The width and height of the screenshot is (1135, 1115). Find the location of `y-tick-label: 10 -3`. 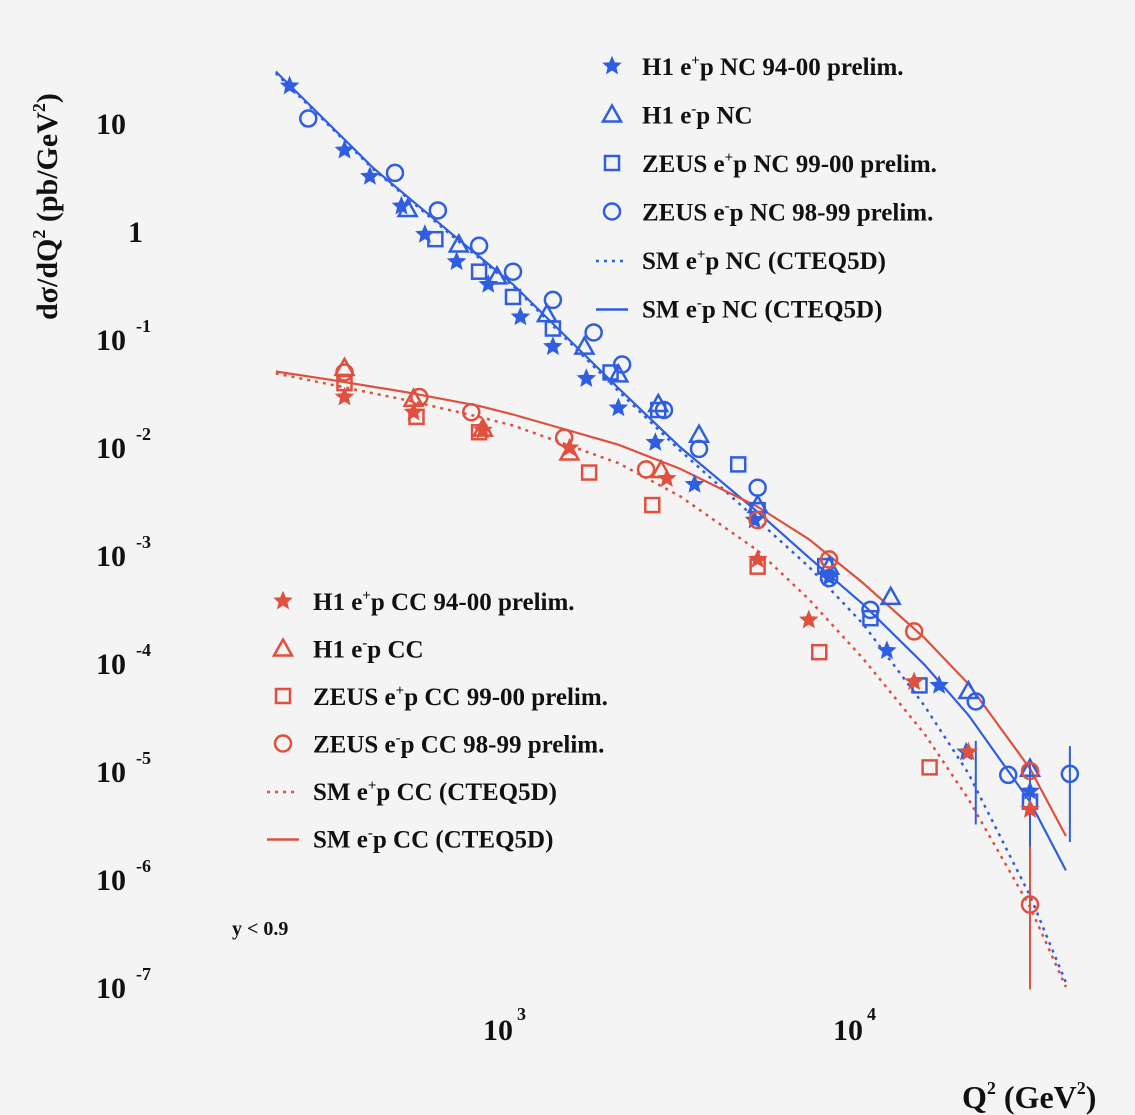

y-tick-label: 10 -3 is located at coordinates (123, 552).